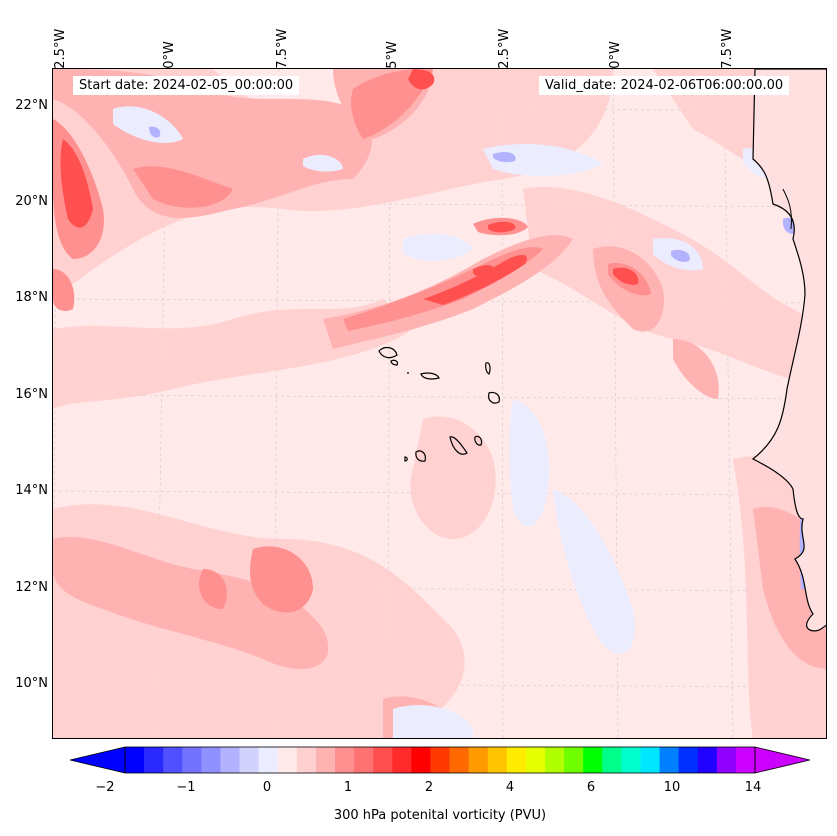  I want to click on lat-label-18n: 18°N, so click(31, 297).